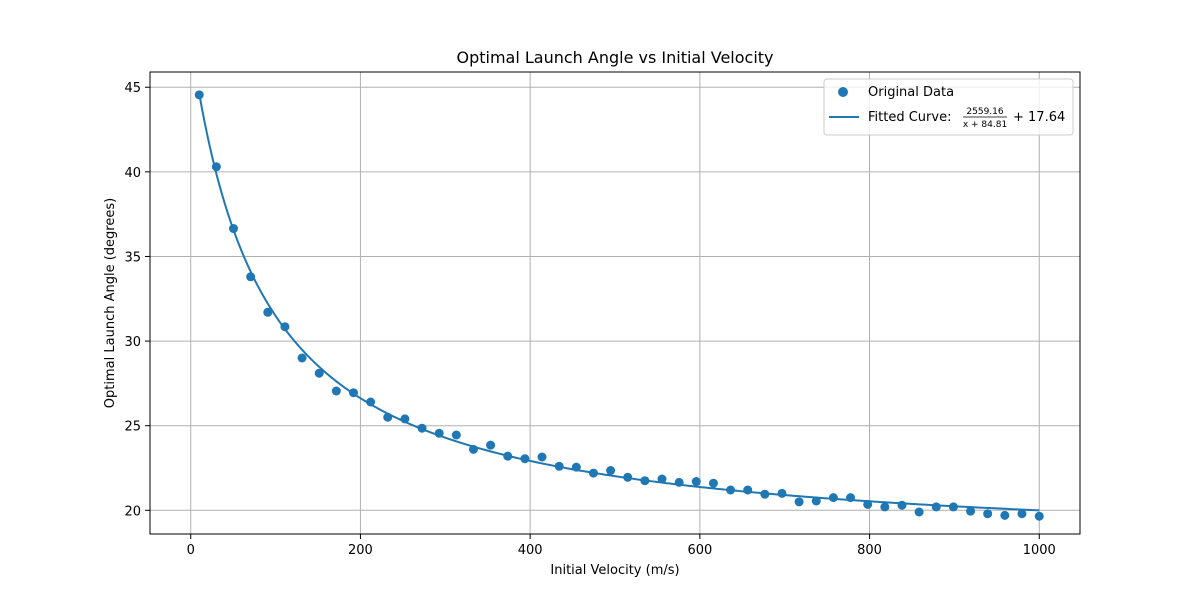 This screenshot has height=600, width=1200. I want to click on y-tick-label-20: 20, so click(132, 511).